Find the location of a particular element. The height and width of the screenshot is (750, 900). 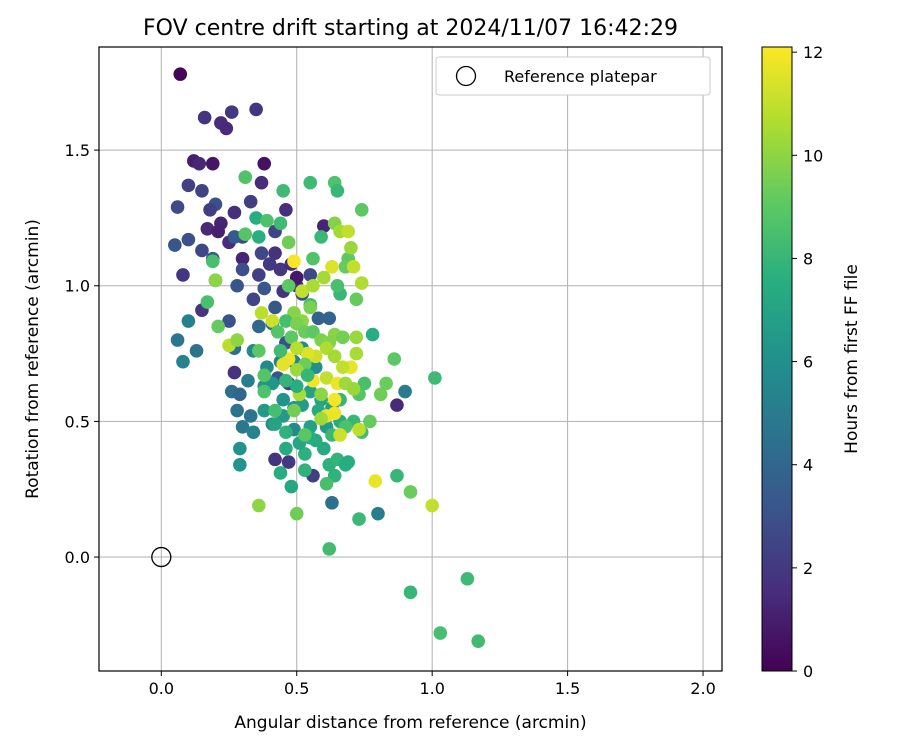

colorbar-ticks: 0 2 4 6 8 10 12 is located at coordinates (807, 362).